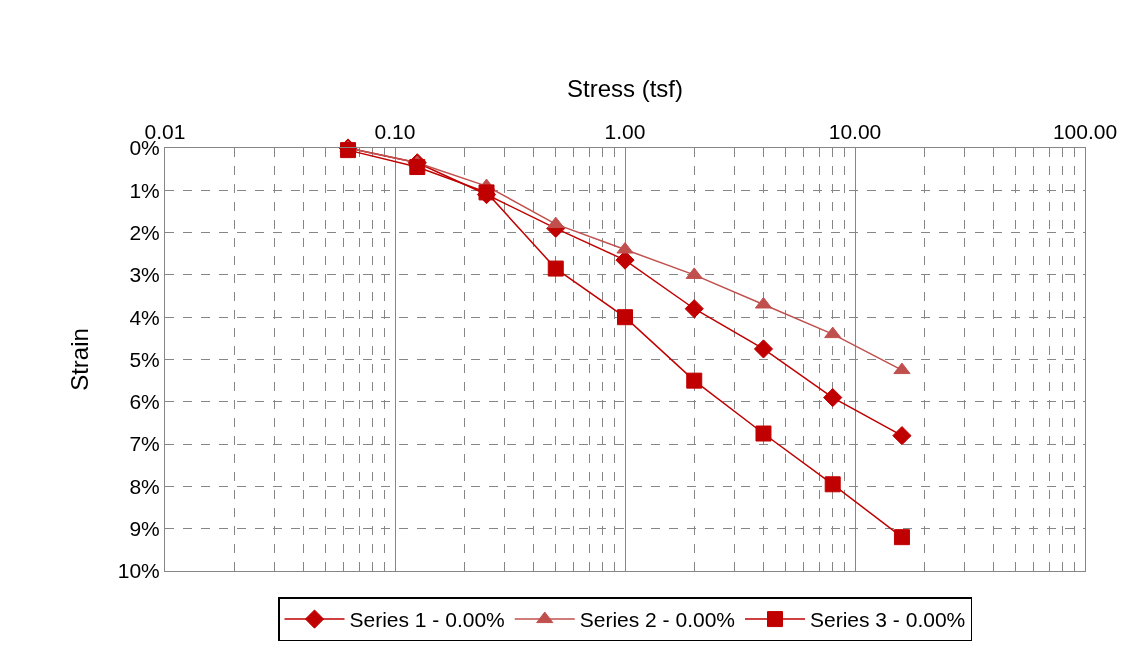 The image size is (1143, 652). What do you see at coordinates (79, 359) in the screenshot?
I see `y-axis-title: Strain` at bounding box center [79, 359].